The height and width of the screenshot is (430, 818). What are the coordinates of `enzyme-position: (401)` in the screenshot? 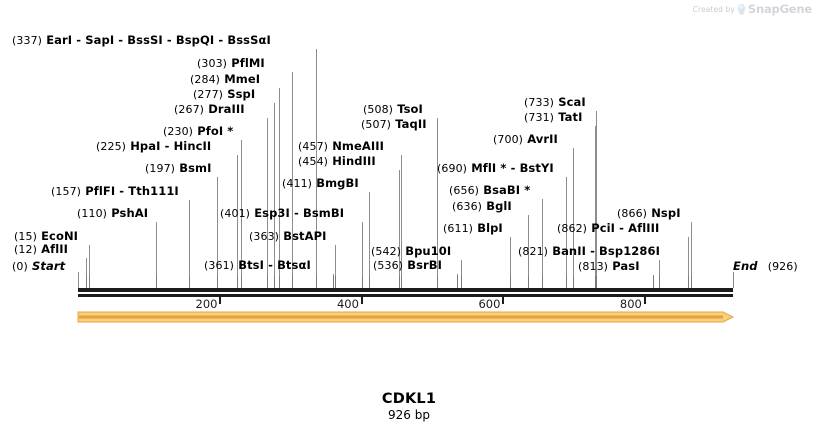 It's located at (235, 213).